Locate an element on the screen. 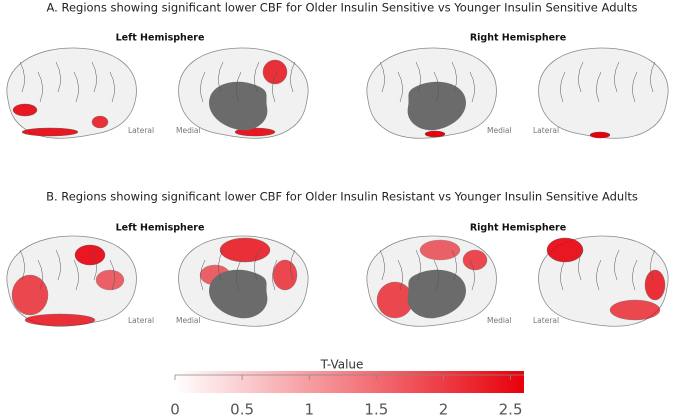 The height and width of the screenshot is (419, 685). tick-label: 2 is located at coordinates (444, 410).